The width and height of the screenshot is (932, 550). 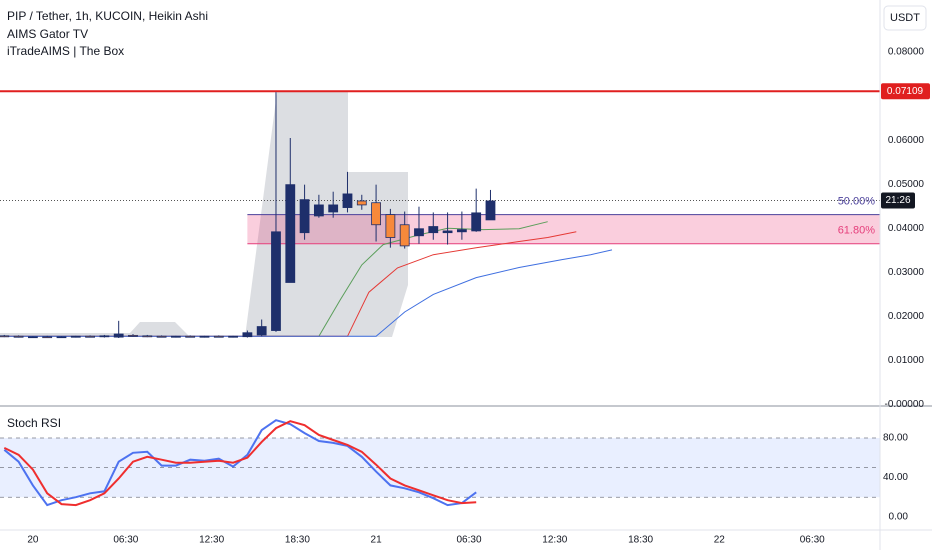 I want to click on stoch-line, so click(x=240, y=463).